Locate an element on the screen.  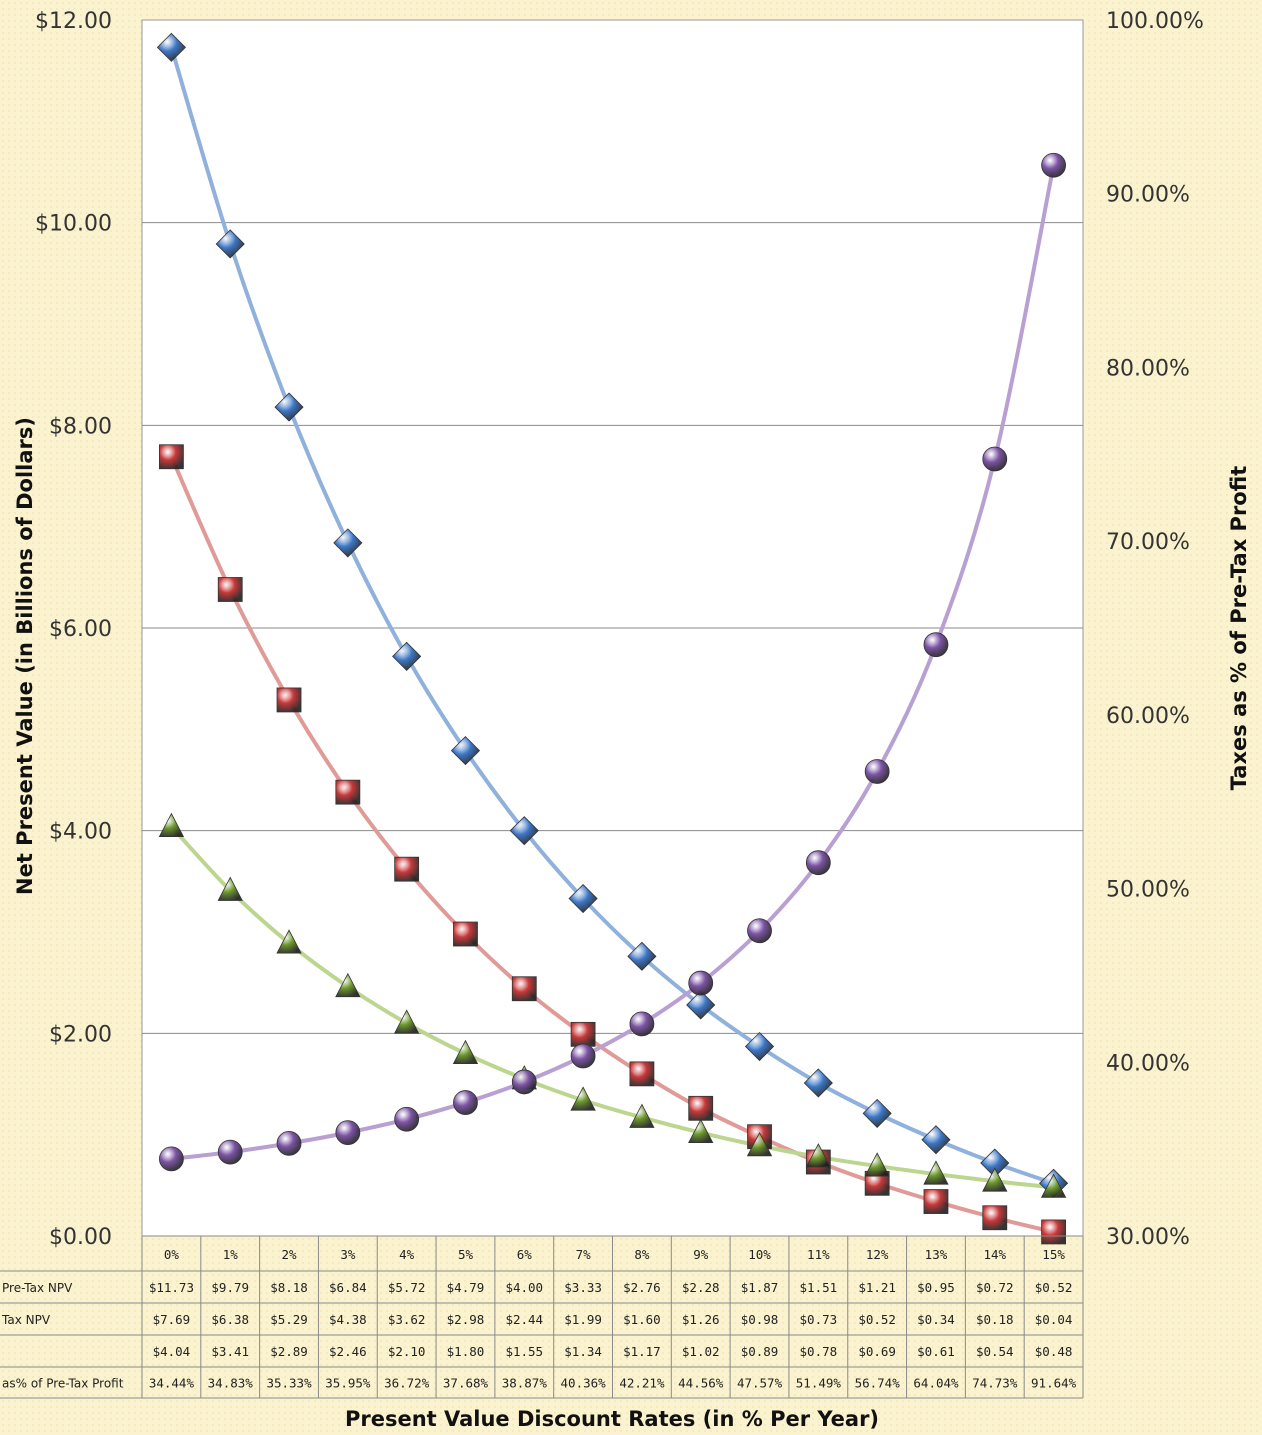
table-cell: $9.79 is located at coordinates (230, 1287).